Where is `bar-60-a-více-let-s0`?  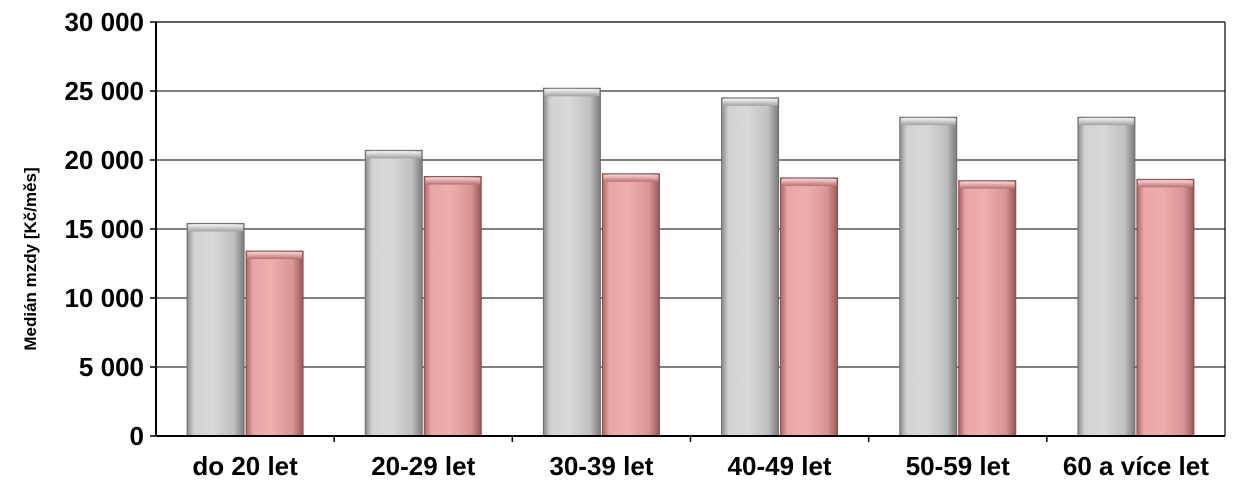
bar-60-a-více-let-s0 is located at coordinates (1106, 276).